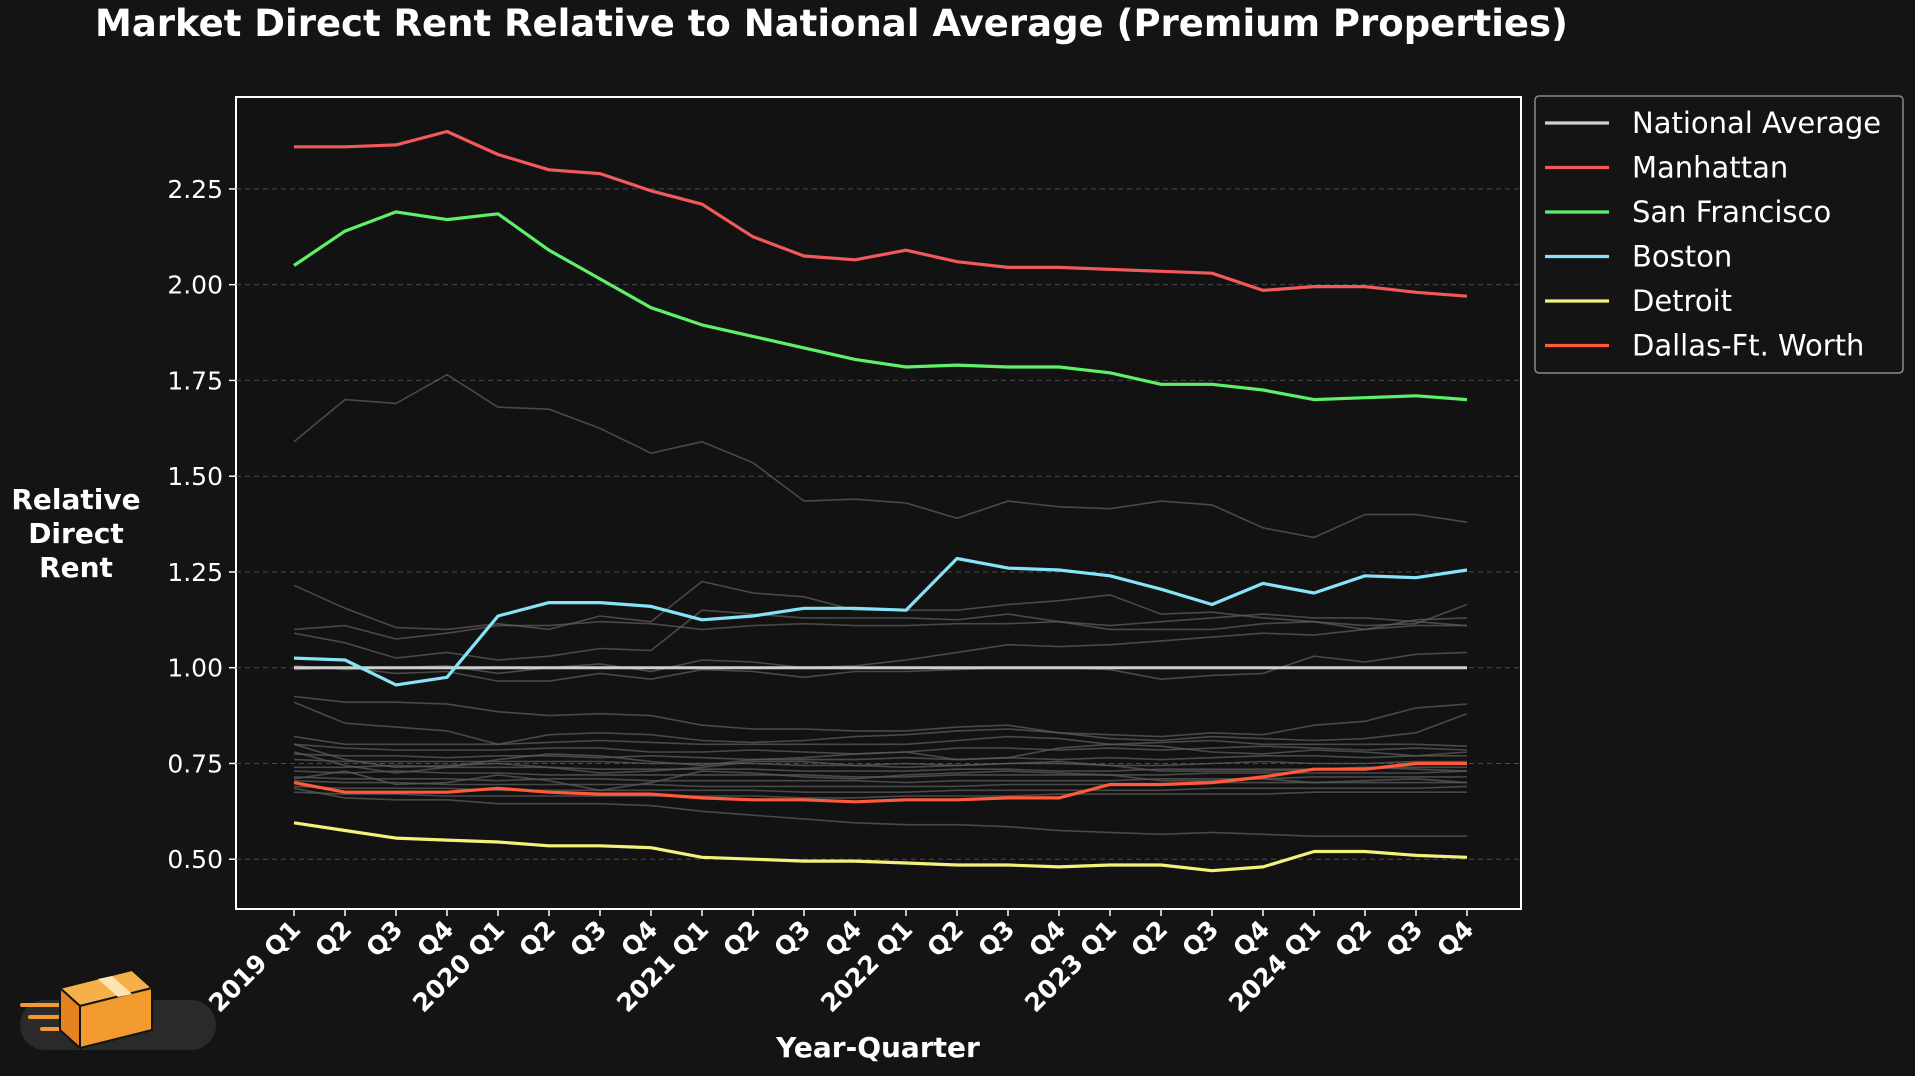 The image size is (1915, 1076). I want to click on series-line-dallas-ft-worth, so click(880, 782).